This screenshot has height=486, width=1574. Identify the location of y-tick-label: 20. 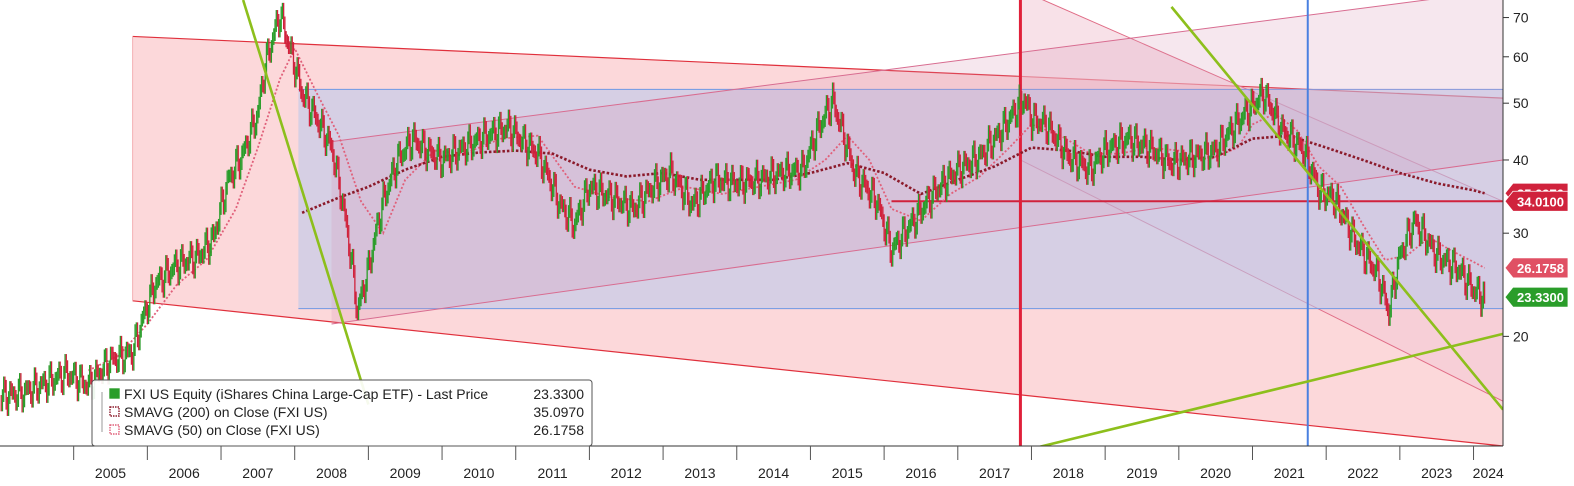
(1521, 336).